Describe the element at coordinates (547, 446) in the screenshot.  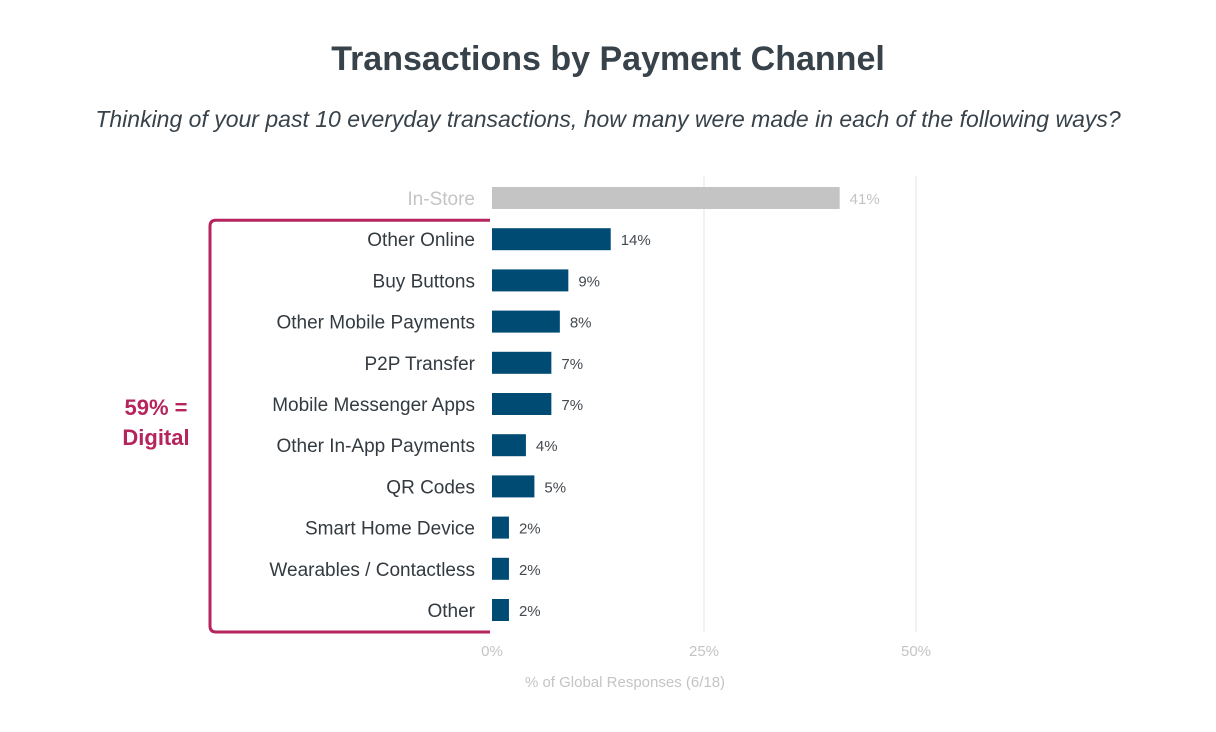
I see `value-label: 4%` at that location.